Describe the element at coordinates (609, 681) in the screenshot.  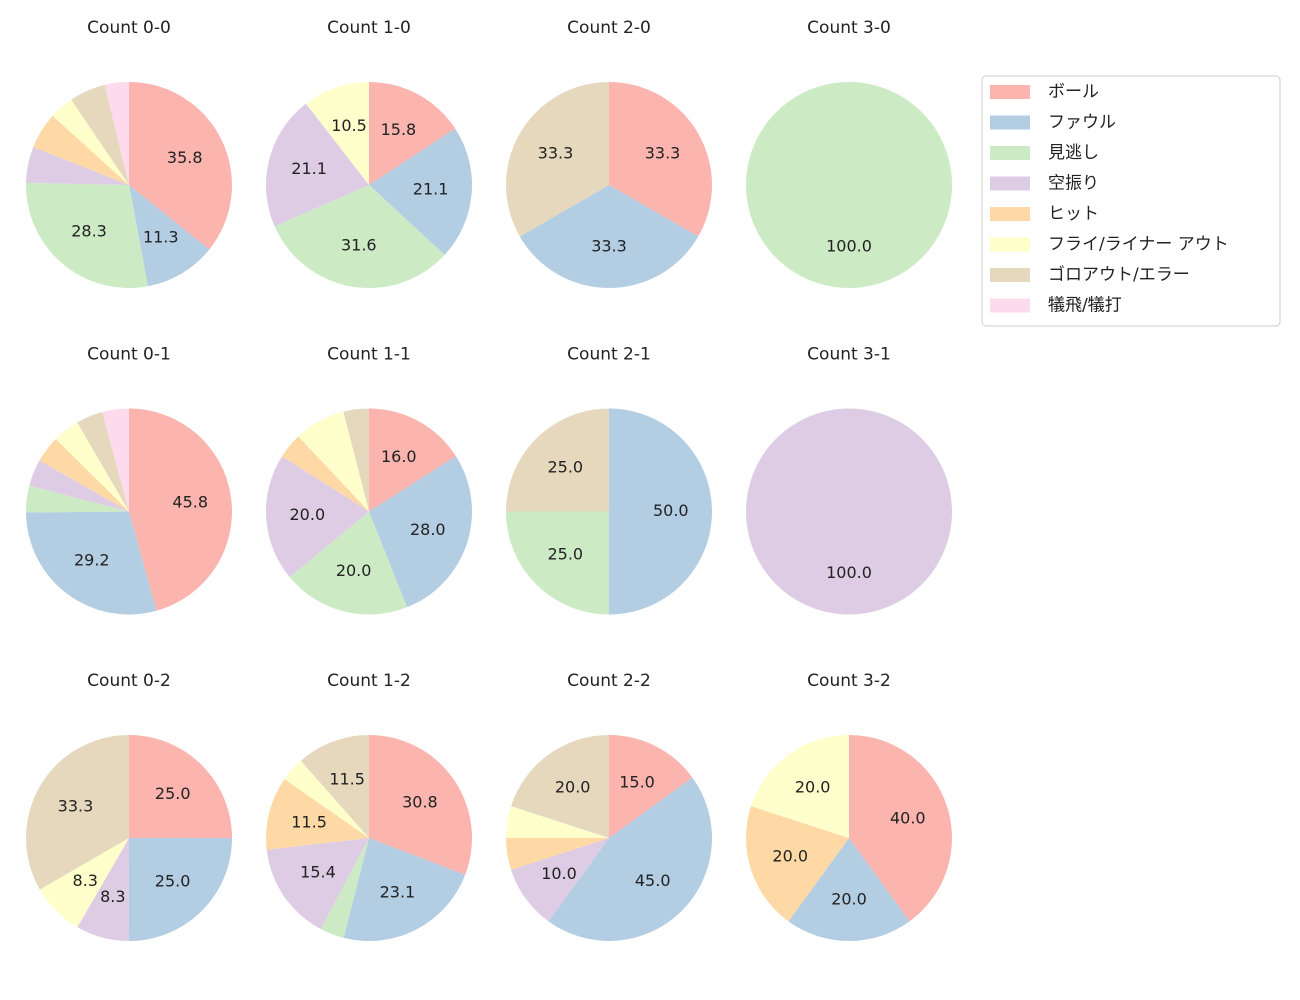
I see `chart-title: Count 2-2` at that location.